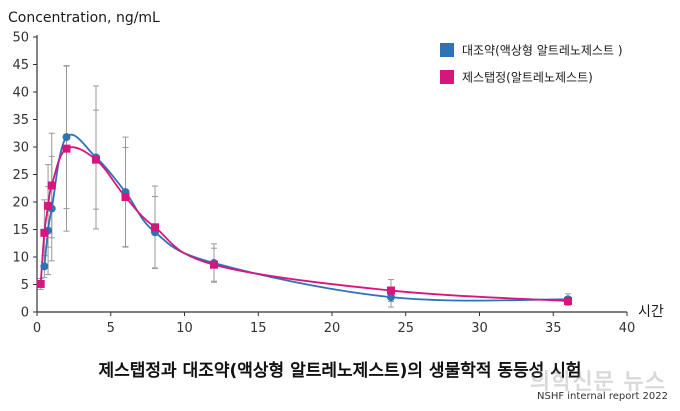  What do you see at coordinates (651, 312) in the screenshot?
I see `x-axis-label: 시간` at bounding box center [651, 312].